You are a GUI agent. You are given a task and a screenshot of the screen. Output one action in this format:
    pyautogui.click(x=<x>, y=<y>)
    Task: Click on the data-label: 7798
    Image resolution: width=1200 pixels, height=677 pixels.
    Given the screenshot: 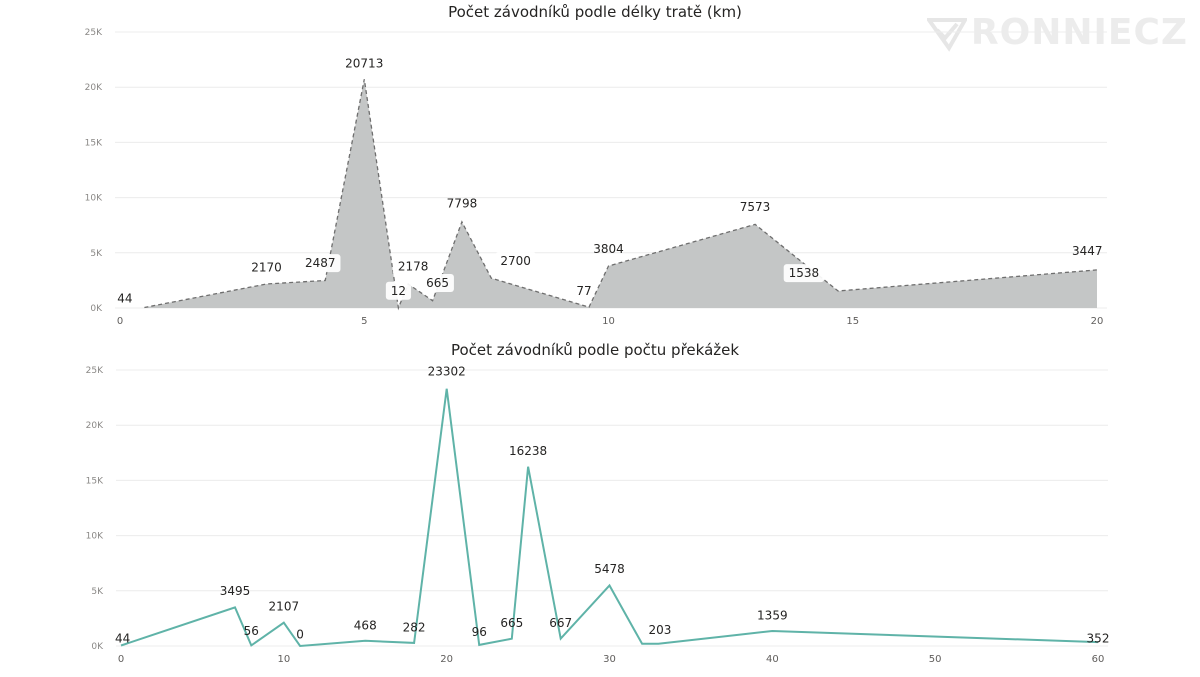 What is the action you would take?
    pyautogui.click(x=462, y=204)
    